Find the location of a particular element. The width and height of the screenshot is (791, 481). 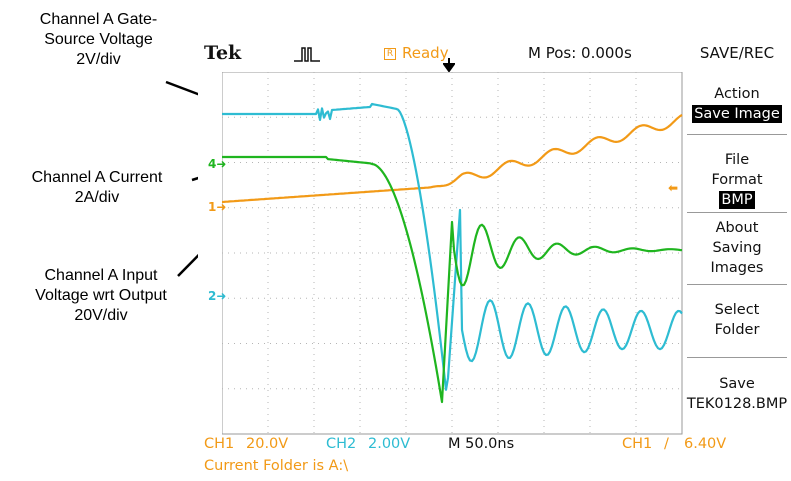

file-format-label: Format is located at coordinates (737, 180).